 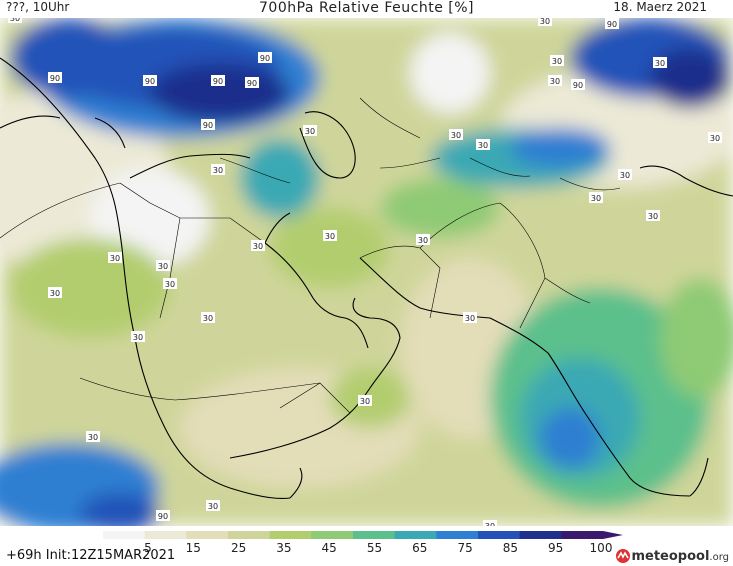 What do you see at coordinates (672, 556) in the screenshot?
I see `meteopool-logo: meteopool.org` at bounding box center [672, 556].